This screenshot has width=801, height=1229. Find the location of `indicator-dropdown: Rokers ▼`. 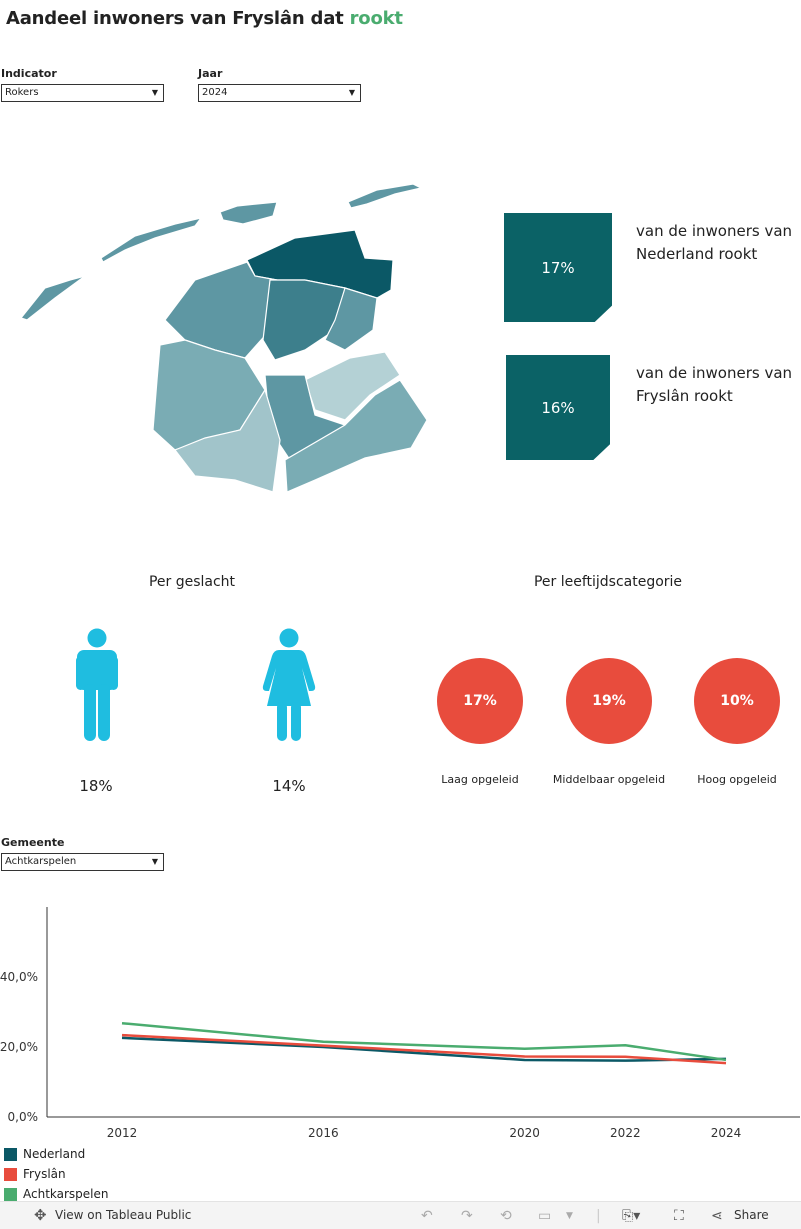

indicator-dropdown: Rokers ▼ is located at coordinates (82, 93).